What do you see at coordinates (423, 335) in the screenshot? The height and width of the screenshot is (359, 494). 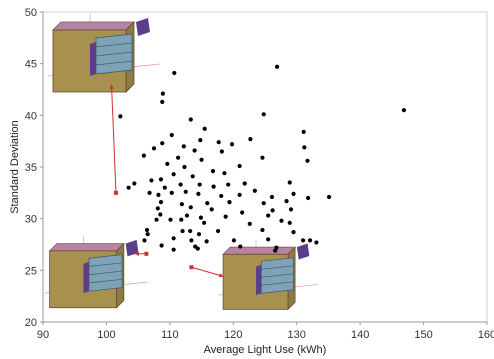 I see `x-tick-label: 150` at bounding box center [423, 335].